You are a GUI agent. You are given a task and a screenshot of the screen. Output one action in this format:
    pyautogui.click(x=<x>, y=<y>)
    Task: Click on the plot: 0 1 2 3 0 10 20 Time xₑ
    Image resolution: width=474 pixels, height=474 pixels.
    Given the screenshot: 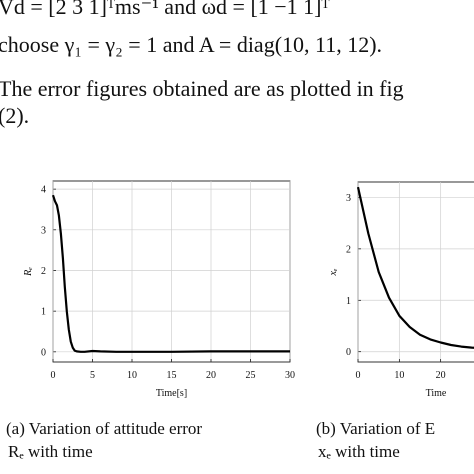 What is the action you would take?
    pyautogui.click(x=401, y=290)
    